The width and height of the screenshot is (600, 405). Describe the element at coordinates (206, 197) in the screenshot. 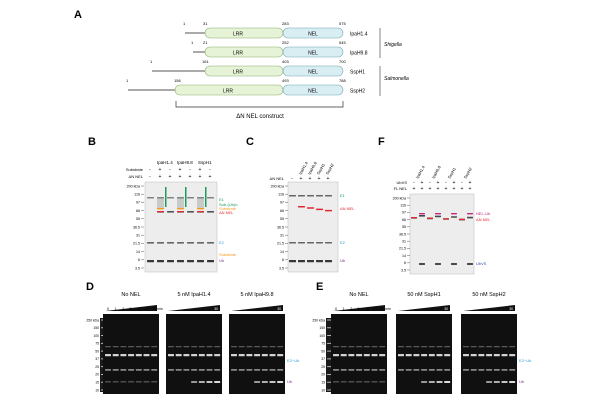

I see `ub-chain-bar` at that location.